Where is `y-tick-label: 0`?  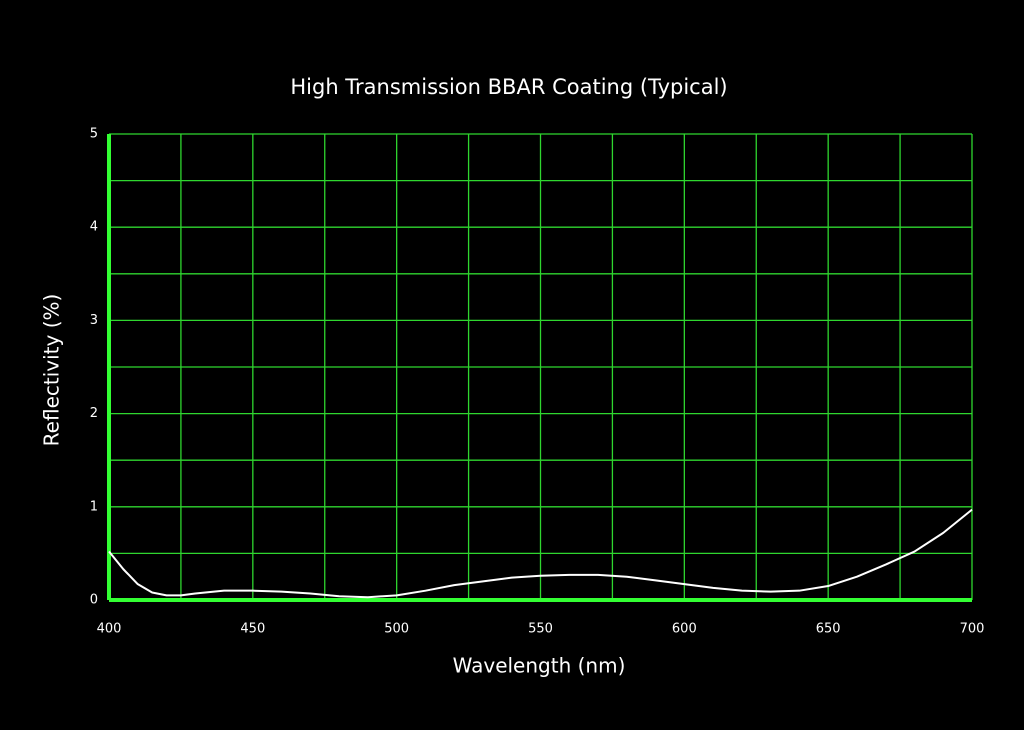
y-tick-label: 0 is located at coordinates (94, 600).